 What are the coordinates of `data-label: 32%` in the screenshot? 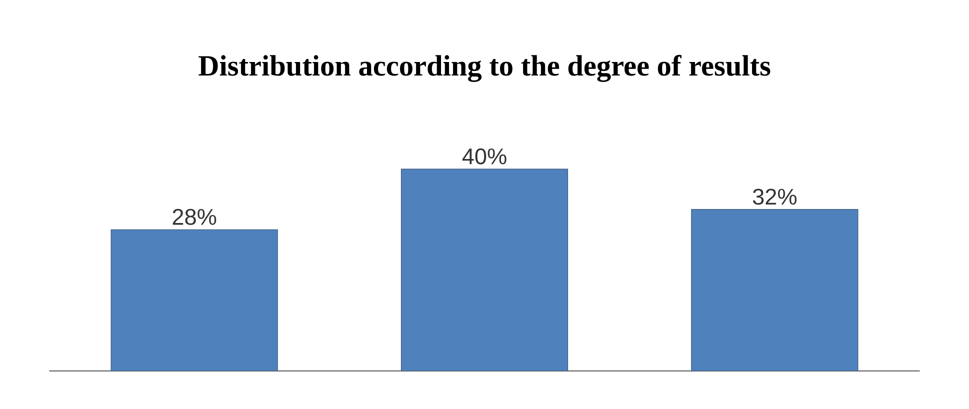 It's located at (774, 196).